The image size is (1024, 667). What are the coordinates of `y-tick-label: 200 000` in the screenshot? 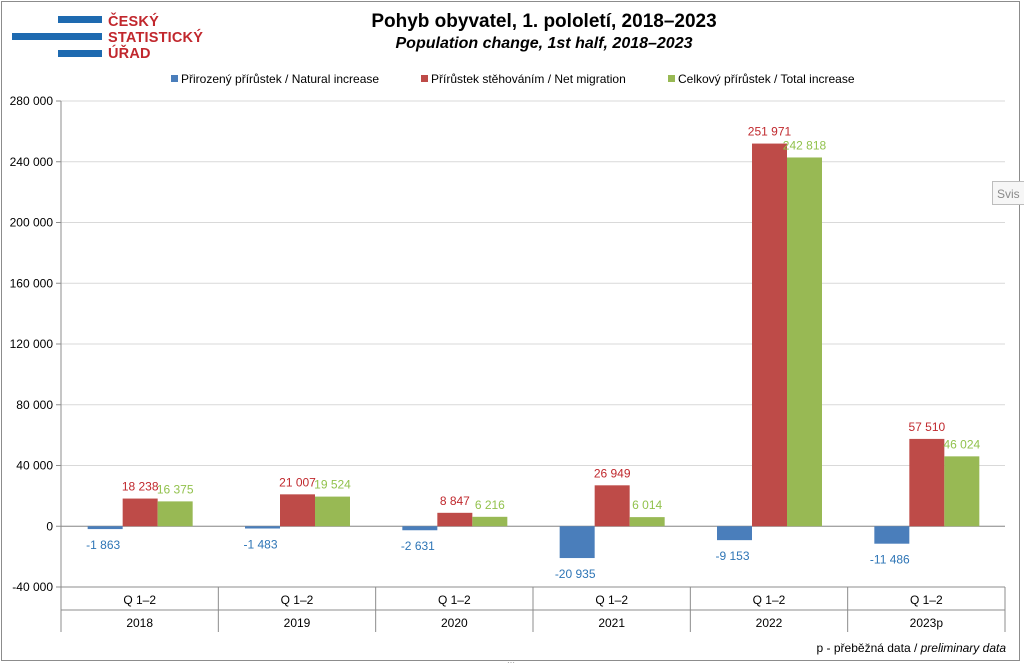 It's located at (32, 223).